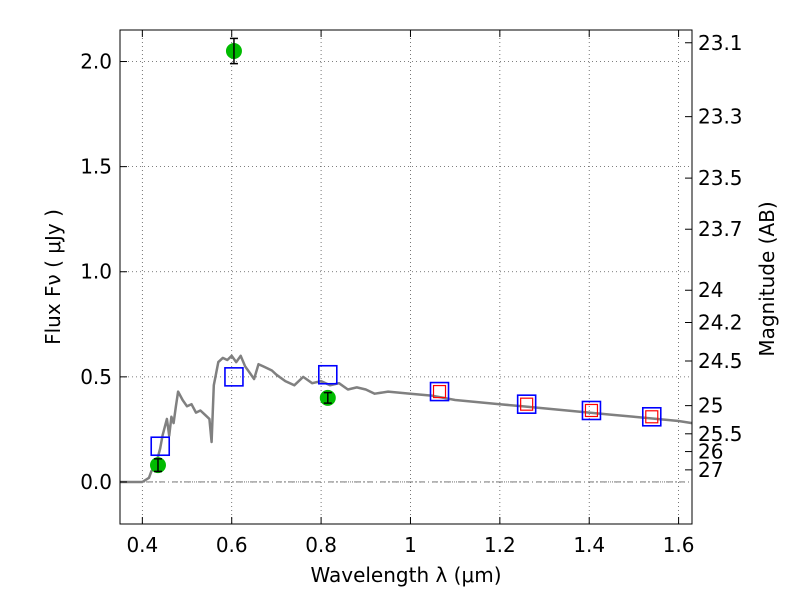 This screenshot has height=600, width=800. Describe the element at coordinates (96, 167) in the screenshot. I see `y-tick-label: 1.5` at that location.